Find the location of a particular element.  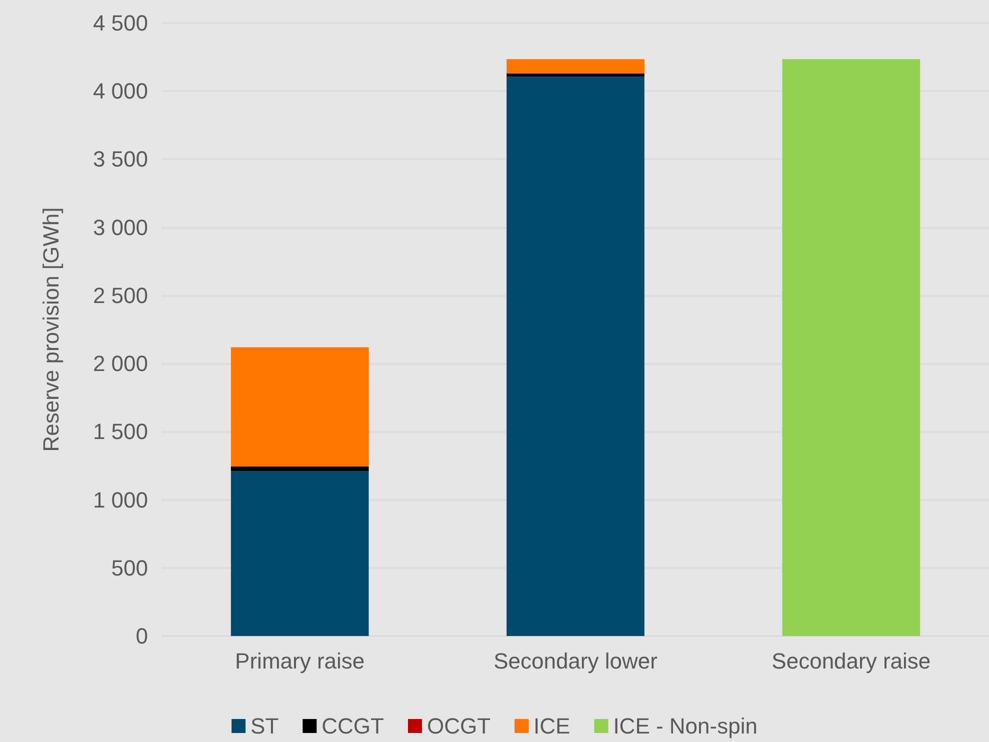

y-axis-title: Reserve provision [GWh] is located at coordinates (51, 329).